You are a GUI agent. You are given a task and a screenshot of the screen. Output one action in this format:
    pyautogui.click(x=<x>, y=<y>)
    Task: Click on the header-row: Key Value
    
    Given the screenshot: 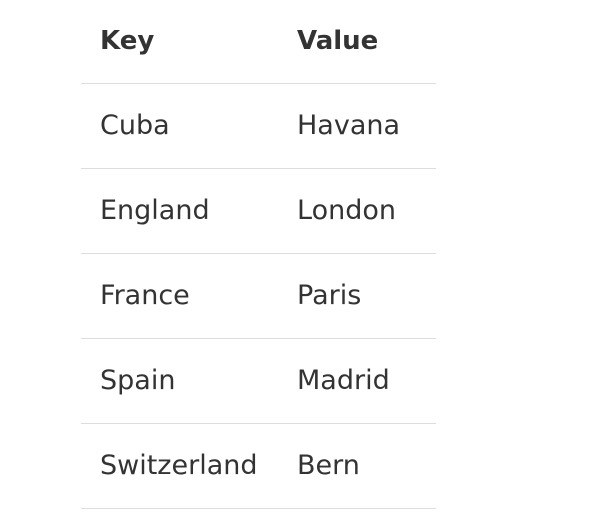 What is the action you would take?
    pyautogui.click(x=258, y=42)
    